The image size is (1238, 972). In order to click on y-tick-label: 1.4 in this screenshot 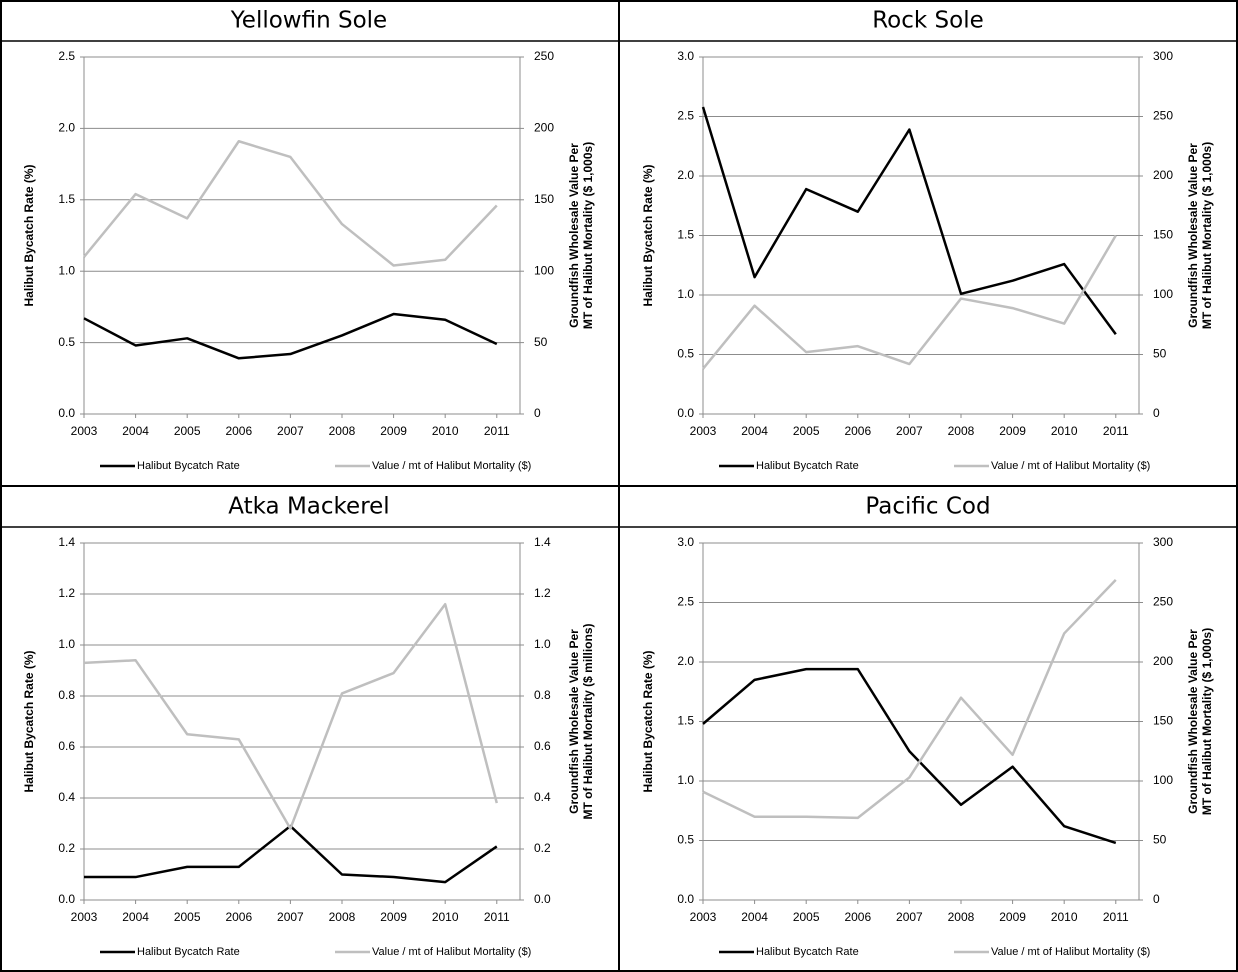, I will do `click(66, 542)`.